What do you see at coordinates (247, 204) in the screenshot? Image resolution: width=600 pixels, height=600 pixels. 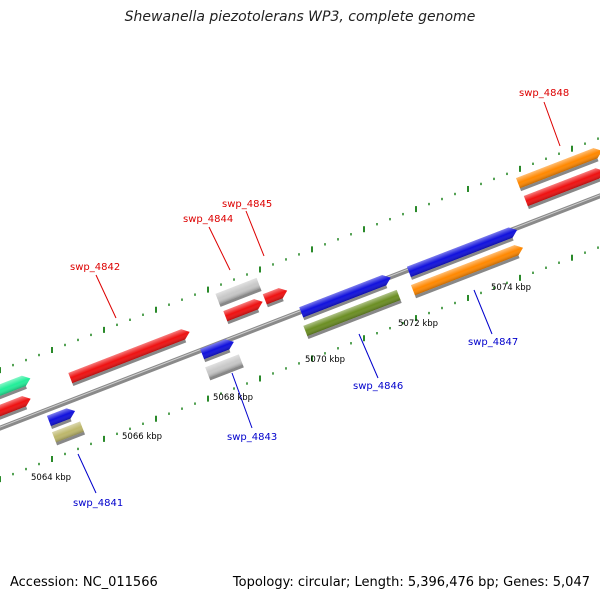 I see `gene-label-swp_4845: swp_4845` at bounding box center [247, 204].